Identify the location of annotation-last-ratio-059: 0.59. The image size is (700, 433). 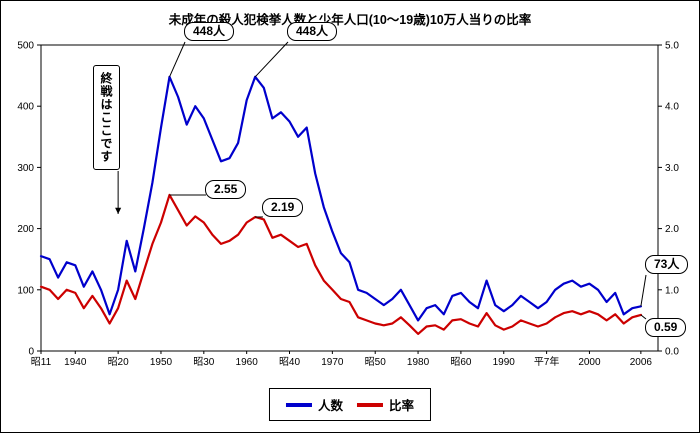
(666, 327).